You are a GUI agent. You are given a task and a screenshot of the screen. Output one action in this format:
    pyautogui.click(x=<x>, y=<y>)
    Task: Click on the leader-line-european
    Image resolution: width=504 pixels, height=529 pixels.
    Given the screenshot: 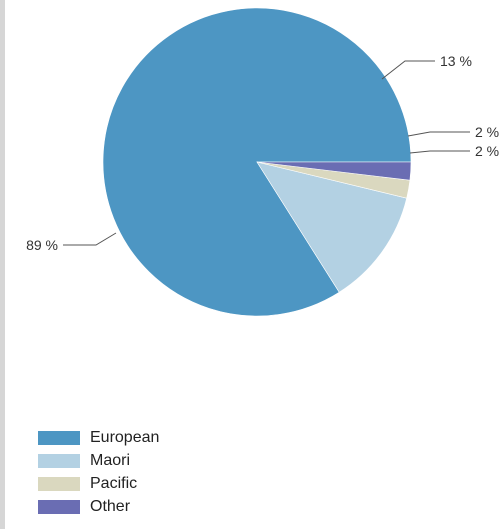 What is the action you would take?
    pyautogui.click(x=90, y=239)
    